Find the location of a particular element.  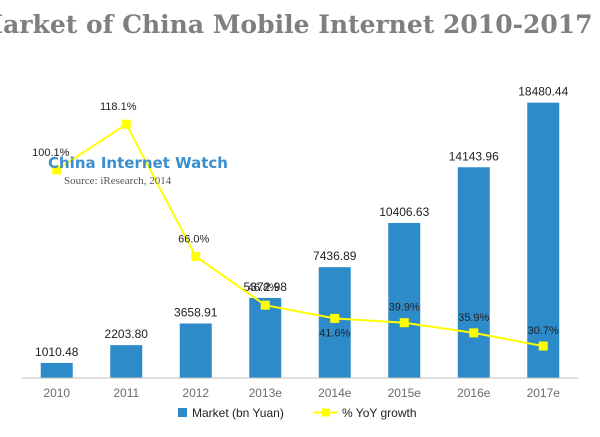

legend-label-market: Market (bn Yuan) is located at coordinates (238, 413).